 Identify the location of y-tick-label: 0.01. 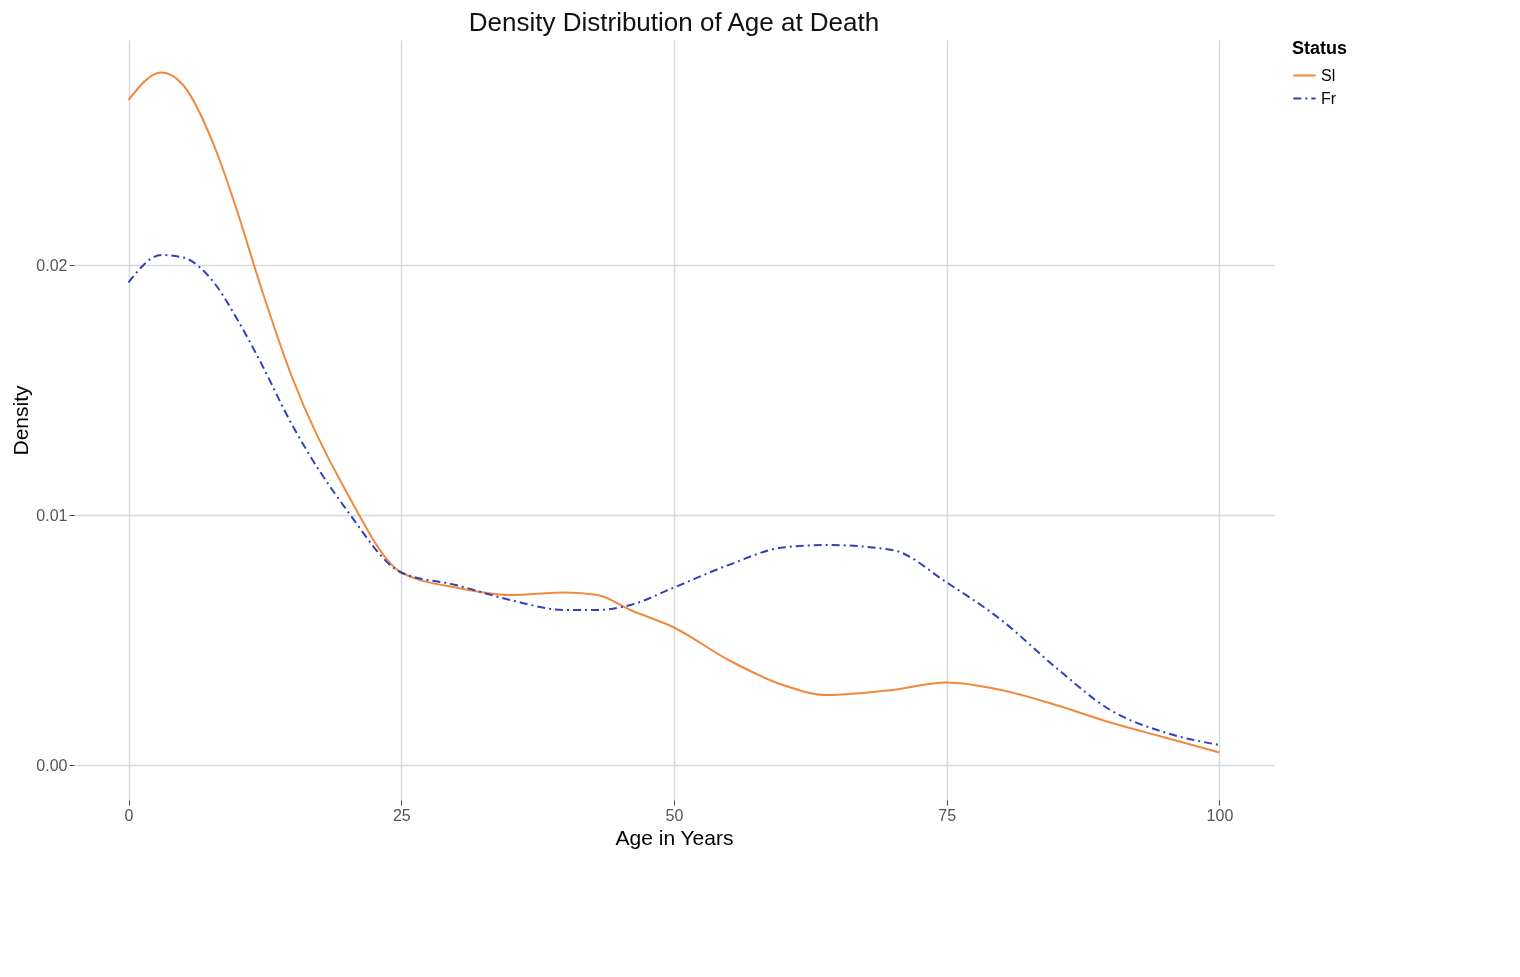
(52, 515).